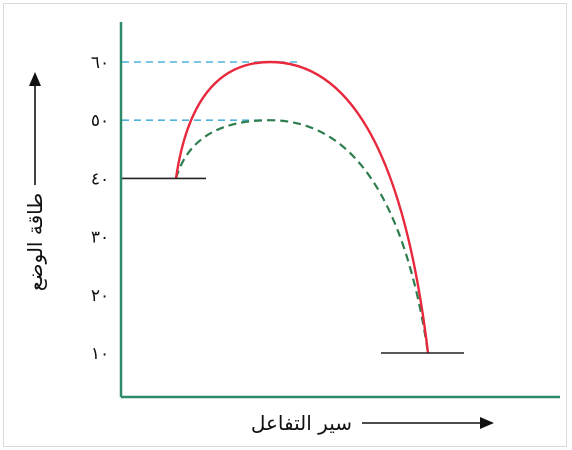 This screenshot has height=450, width=572. I want to click on y-axis-arrowhead, so click(35, 79).